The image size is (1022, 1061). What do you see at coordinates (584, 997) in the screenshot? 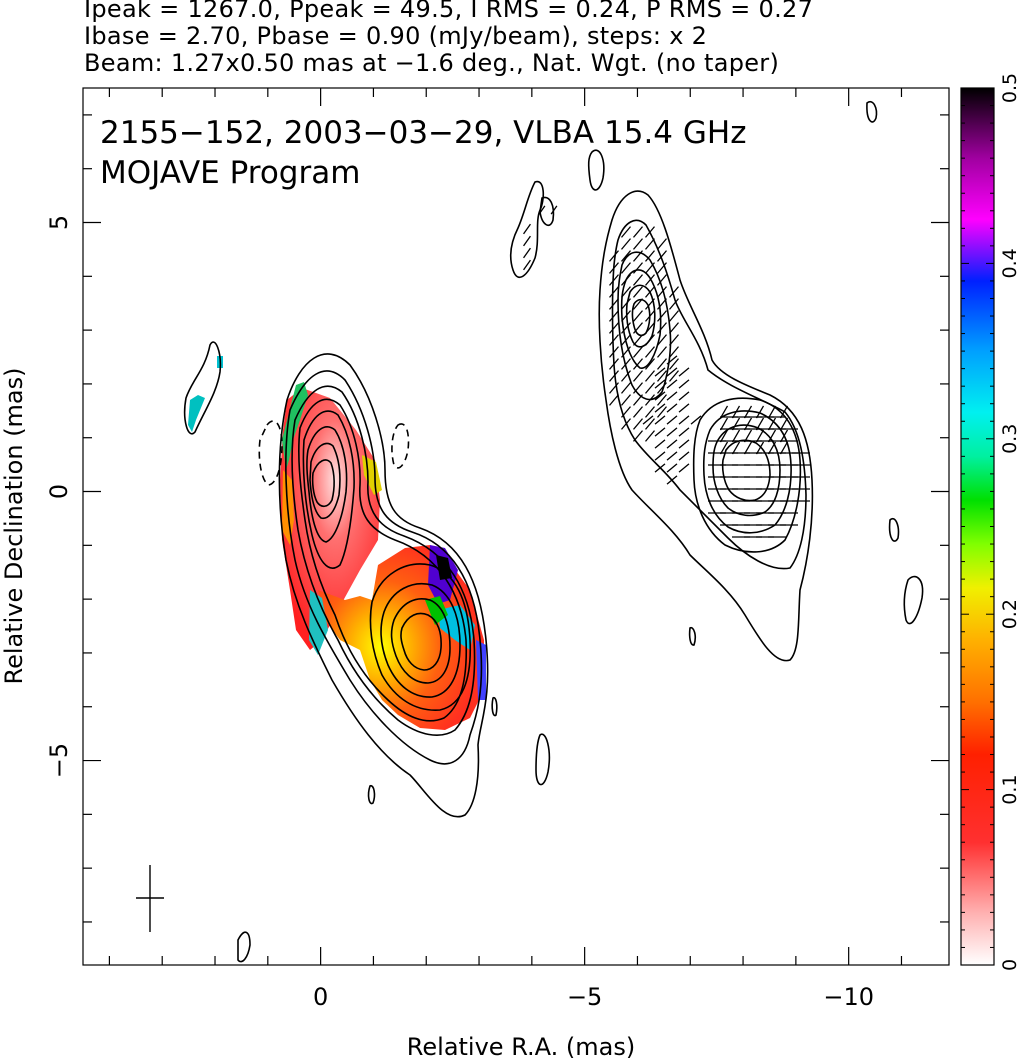
I see `x-tick-label: −5` at bounding box center [584, 997].